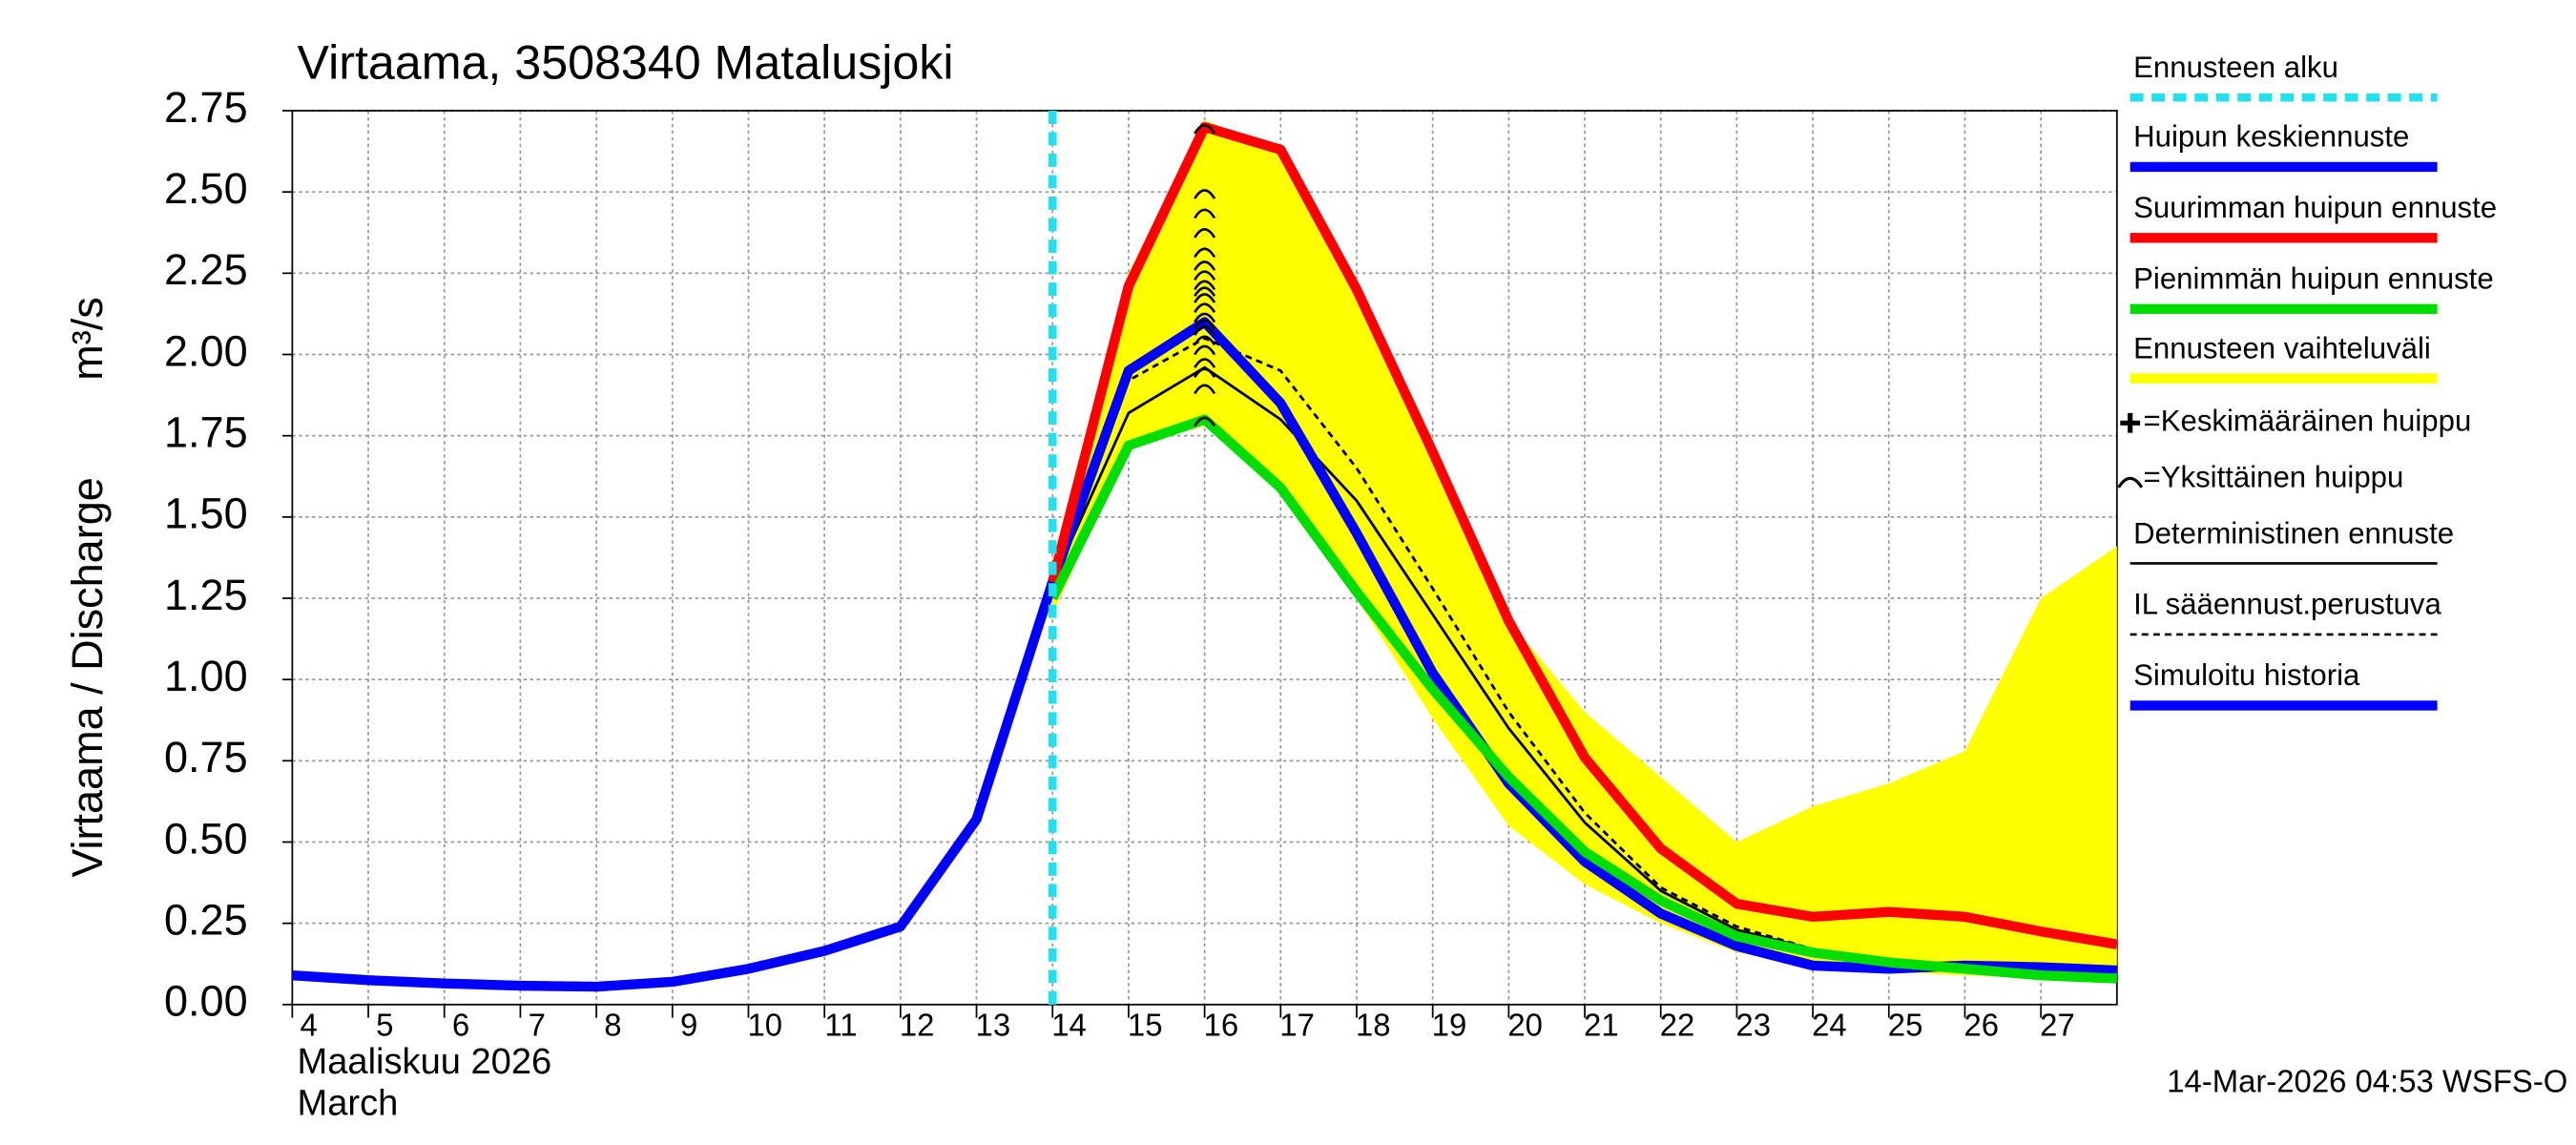  I want to click on x-tick-label: 11, so click(840, 1025).